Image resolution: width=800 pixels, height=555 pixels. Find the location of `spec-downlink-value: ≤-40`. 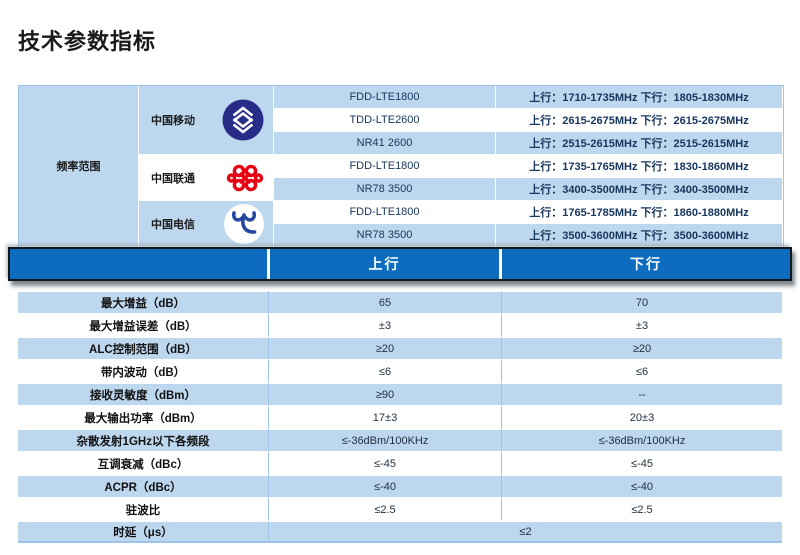

spec-downlink-value: ≤-40 is located at coordinates (642, 485).